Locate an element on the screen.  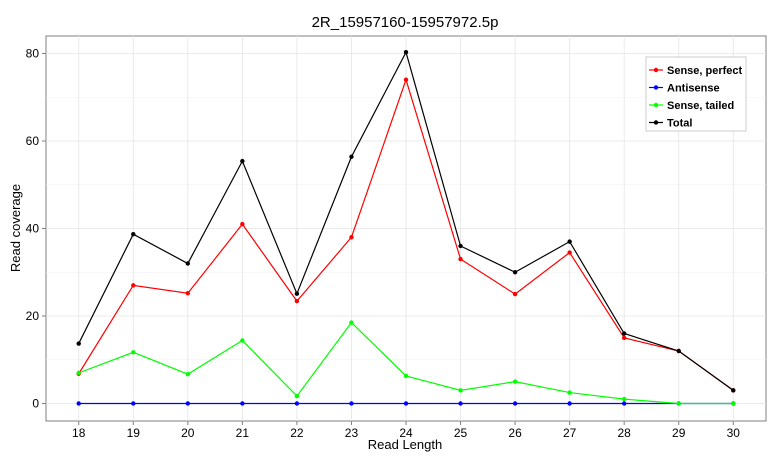
legend-label-antisense: Antisense is located at coordinates (693, 89).